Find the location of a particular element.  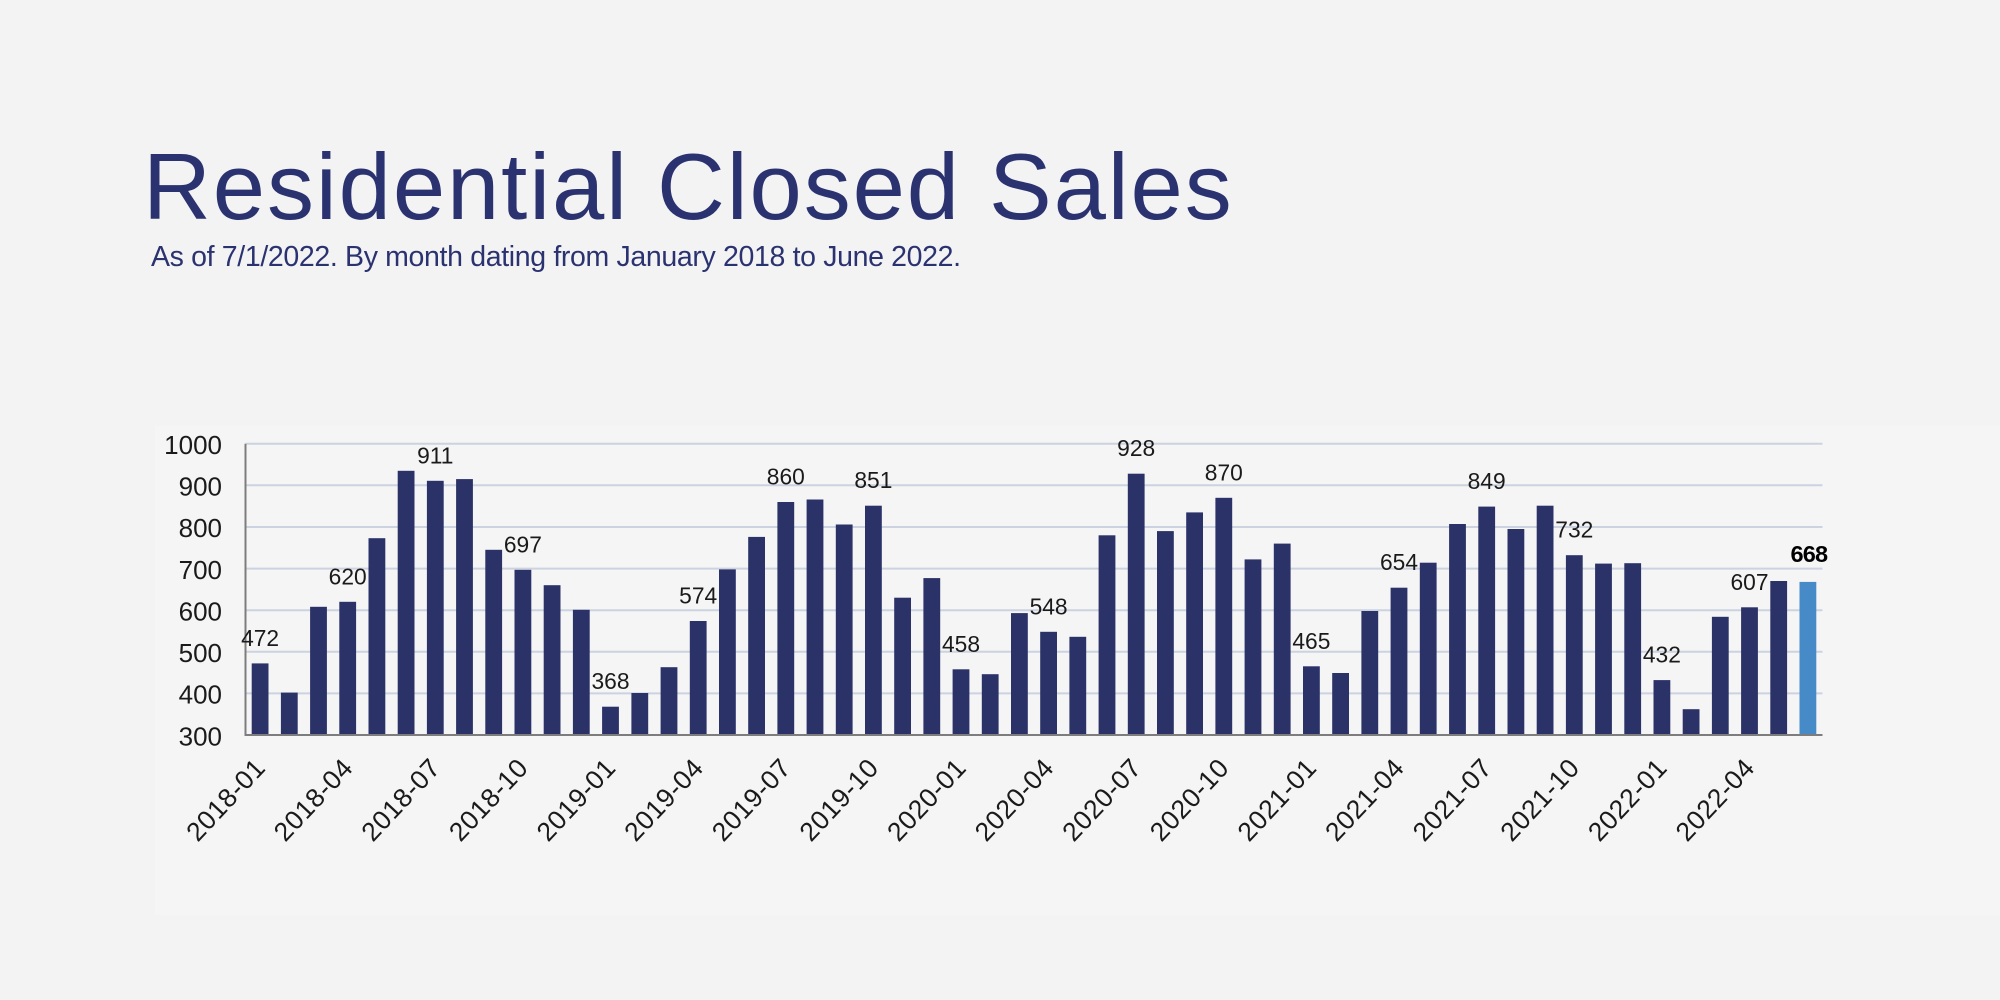

svg-text: 400 is located at coordinates (200, 695).